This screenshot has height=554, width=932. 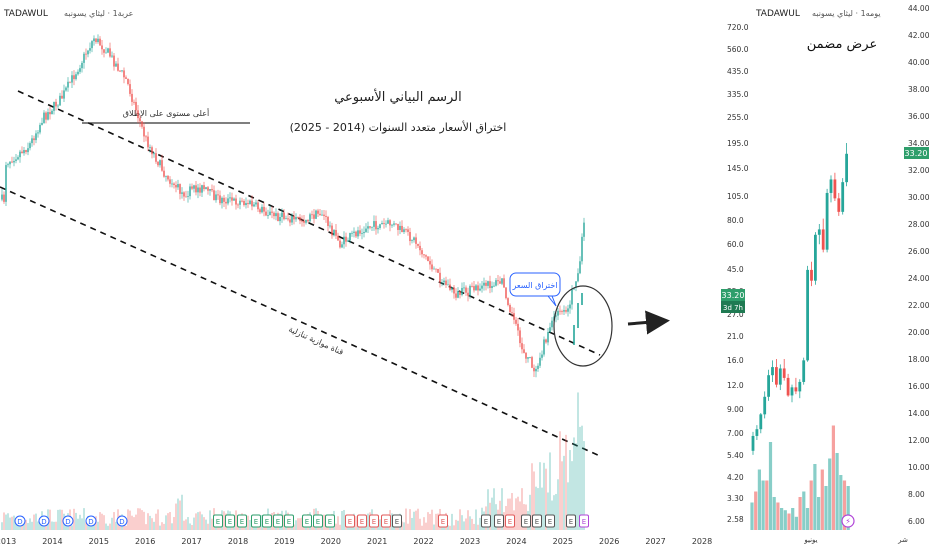 I want to click on zoom-x-label: يونيو, so click(x=810, y=540).